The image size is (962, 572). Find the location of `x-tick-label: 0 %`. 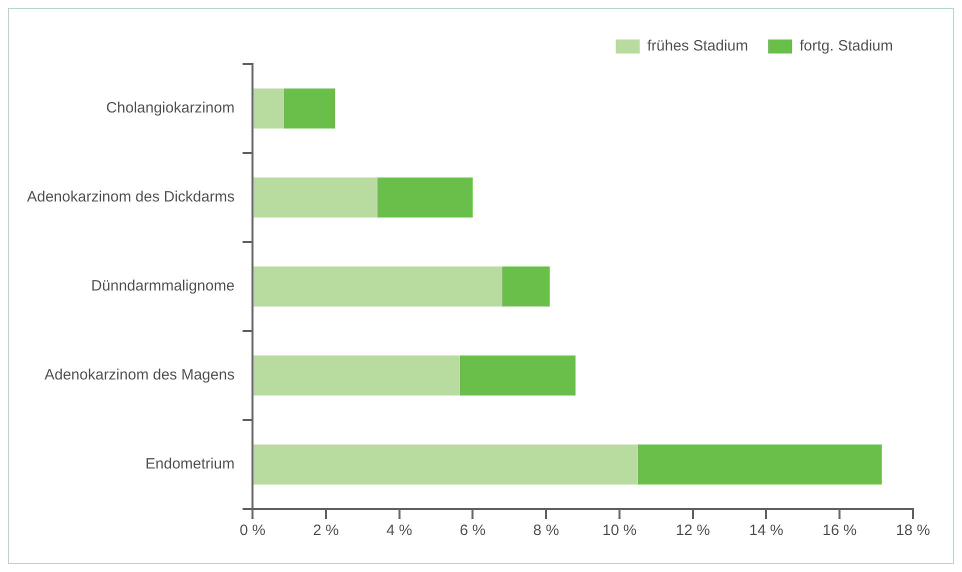

x-tick-label: 0 % is located at coordinates (253, 531).